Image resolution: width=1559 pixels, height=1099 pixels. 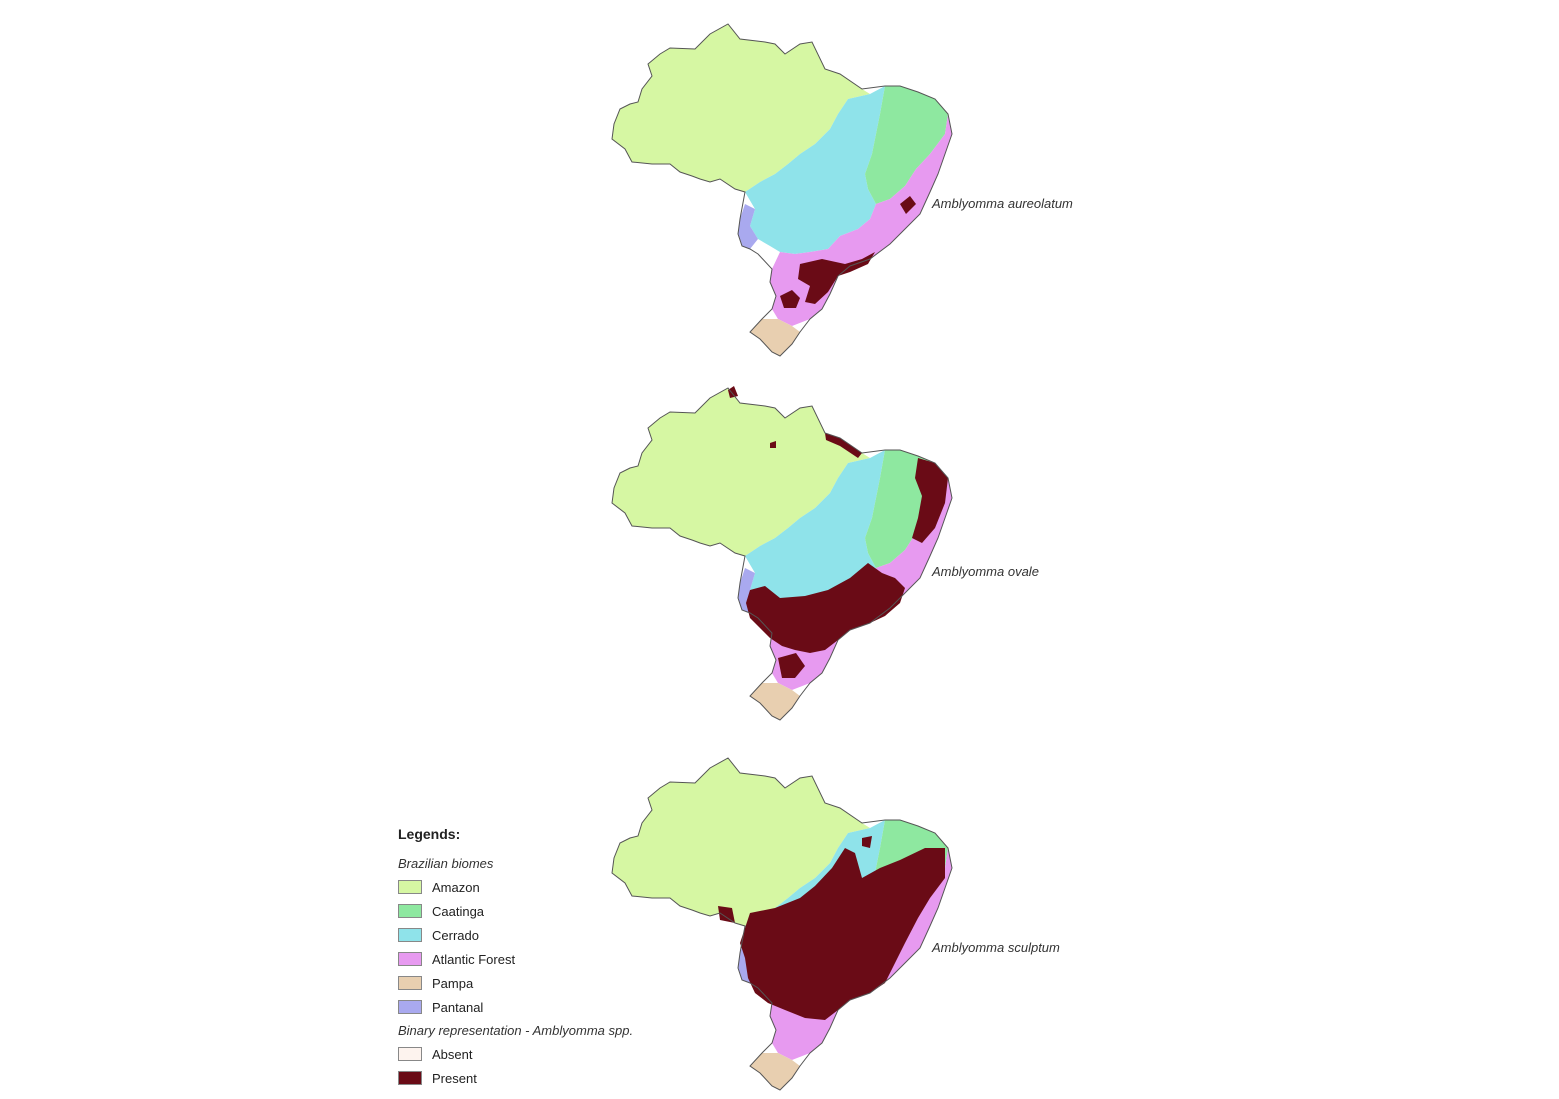 What do you see at coordinates (996, 947) in the screenshot?
I see `species-label-sculptum: Amblyomma sculptum` at bounding box center [996, 947].